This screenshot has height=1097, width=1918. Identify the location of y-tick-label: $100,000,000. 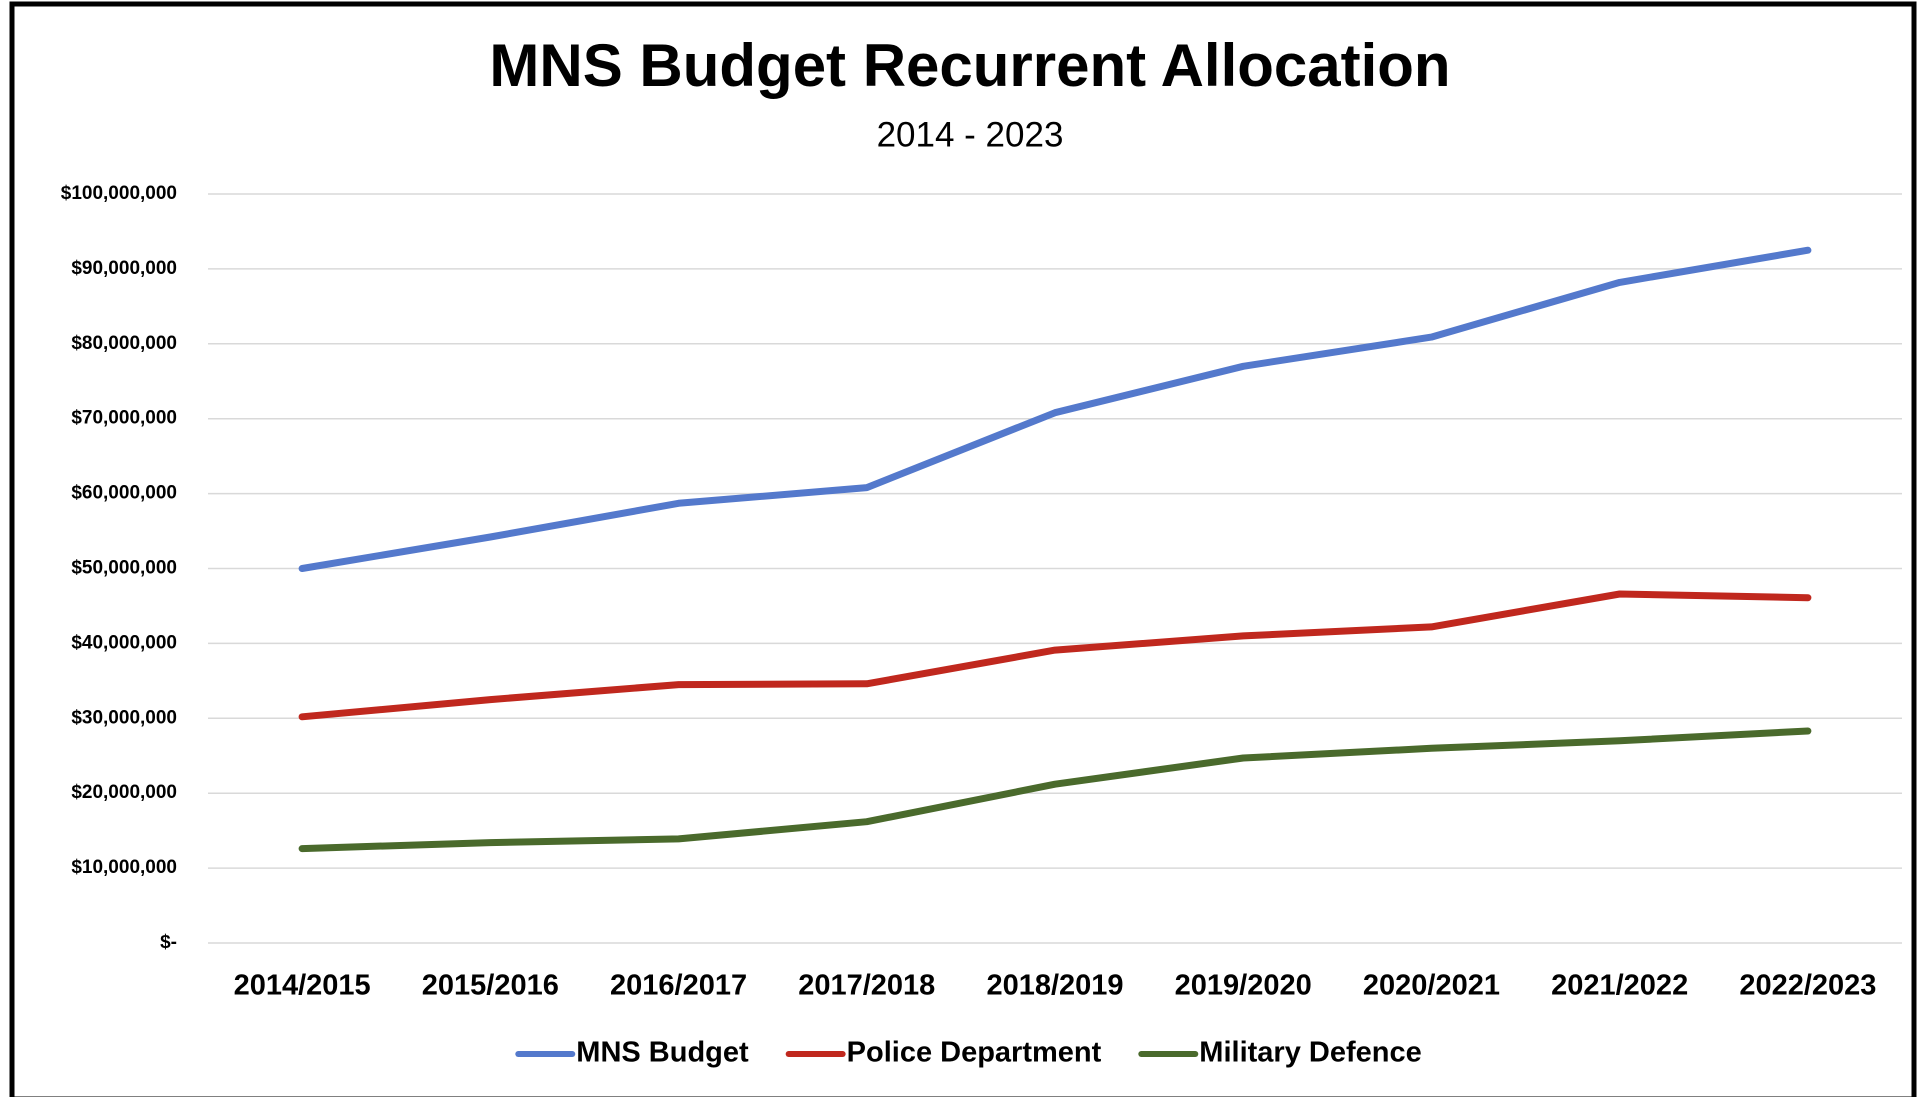
(119, 193).